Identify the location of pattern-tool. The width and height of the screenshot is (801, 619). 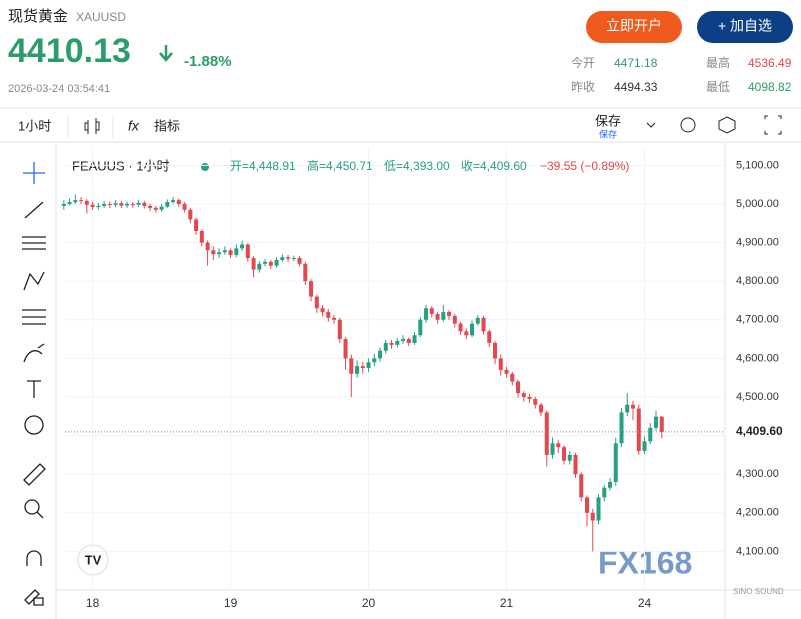
(34, 281).